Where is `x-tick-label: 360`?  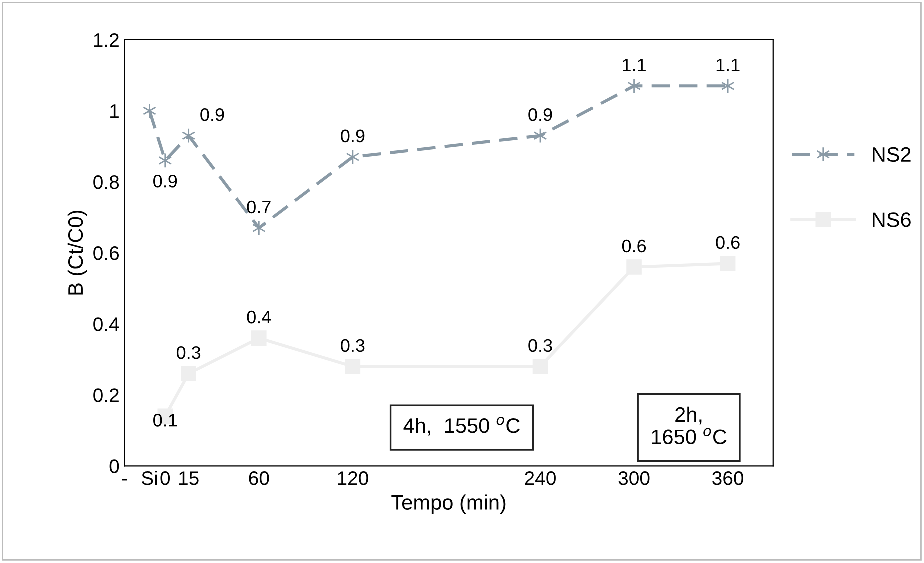
x-tick-label: 360 is located at coordinates (728, 479).